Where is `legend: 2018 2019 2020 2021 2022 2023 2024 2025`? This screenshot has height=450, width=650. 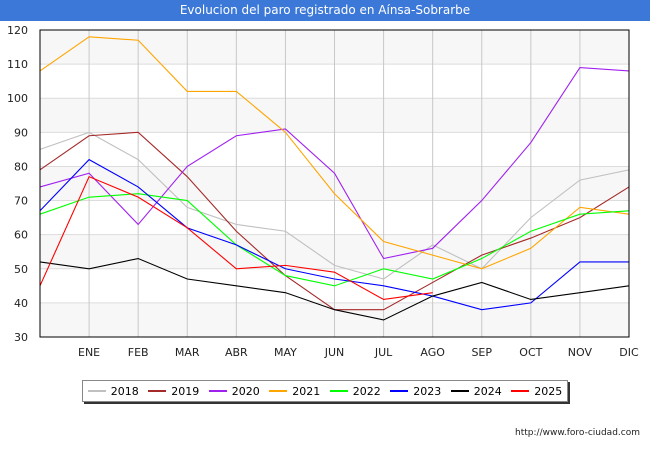
legend: 2018 2019 2020 2021 2022 2023 2024 2025 is located at coordinates (325, 391).